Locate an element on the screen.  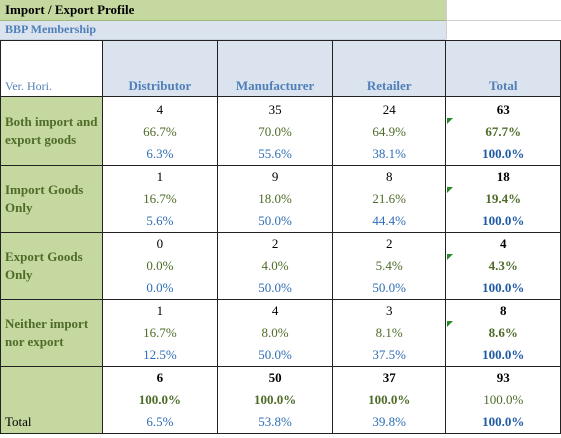
corner-cell: Ver. Hori. is located at coordinates (51, 68).